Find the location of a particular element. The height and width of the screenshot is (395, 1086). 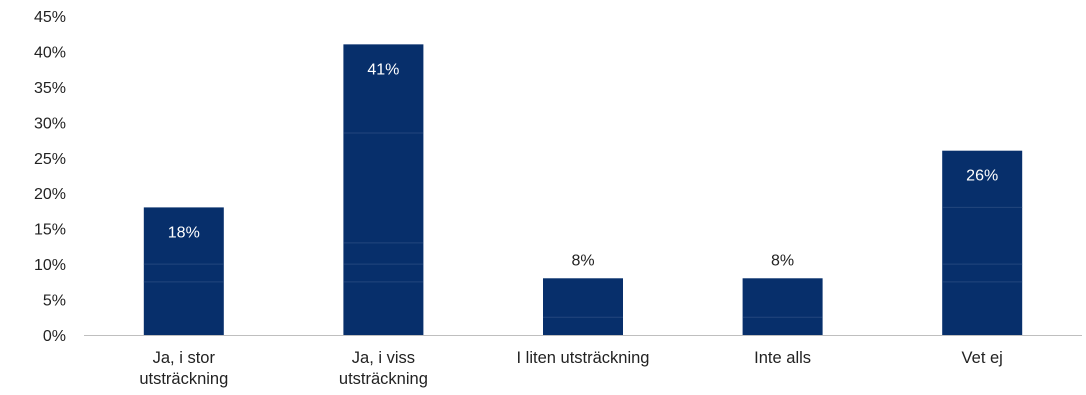

y-tick-label: 5% is located at coordinates (54, 301).